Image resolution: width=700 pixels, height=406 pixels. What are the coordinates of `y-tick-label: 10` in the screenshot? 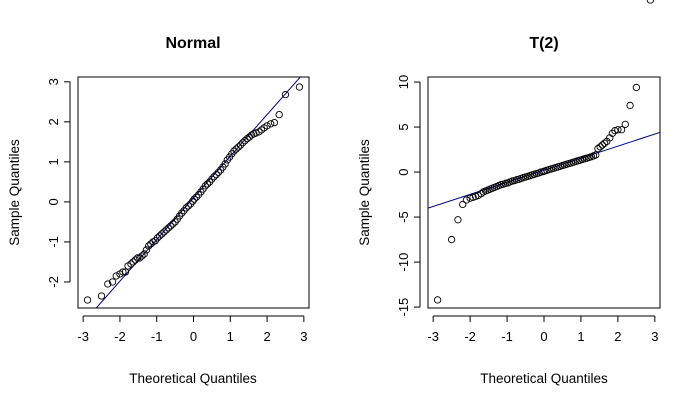 It's located at (403, 82).